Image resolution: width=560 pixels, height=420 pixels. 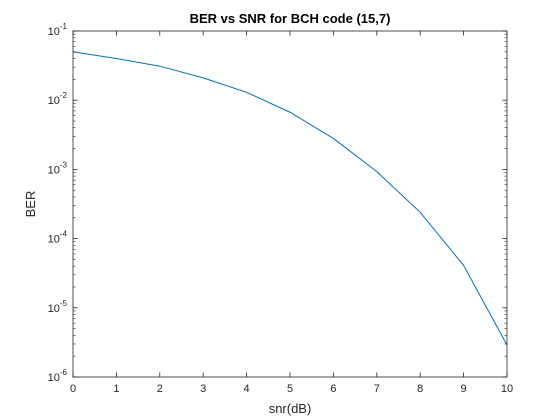 What do you see at coordinates (203, 389) in the screenshot?
I see `x-tick-label: 3` at bounding box center [203, 389].